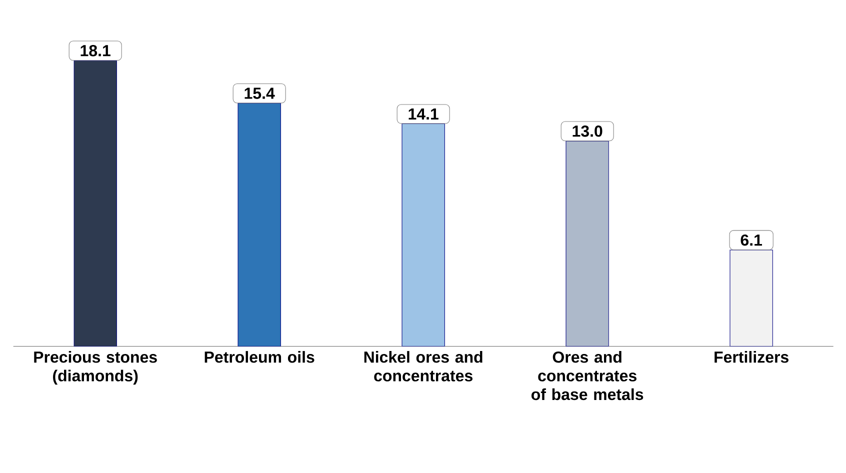 This screenshot has height=473, width=846. I want to click on data-label: 6.1, so click(751, 240).